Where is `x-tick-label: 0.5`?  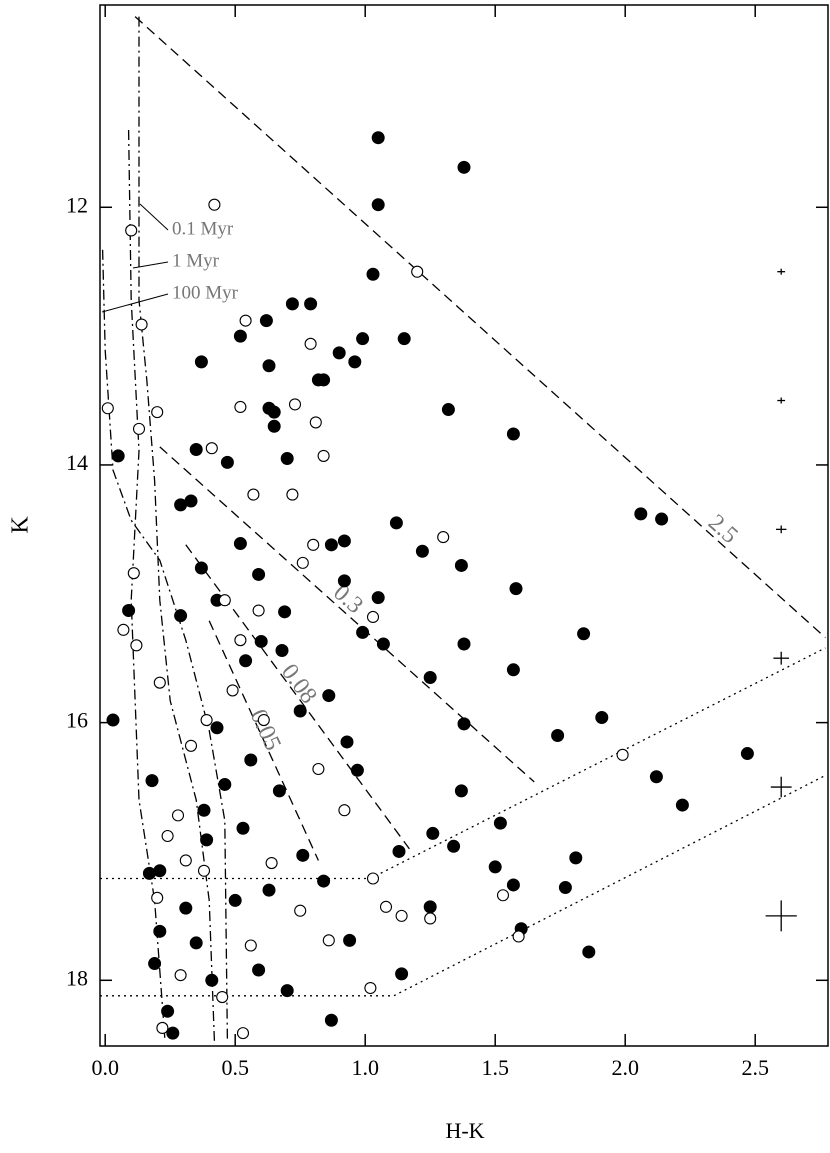 x-tick-label: 0.5 is located at coordinates (235, 1067).